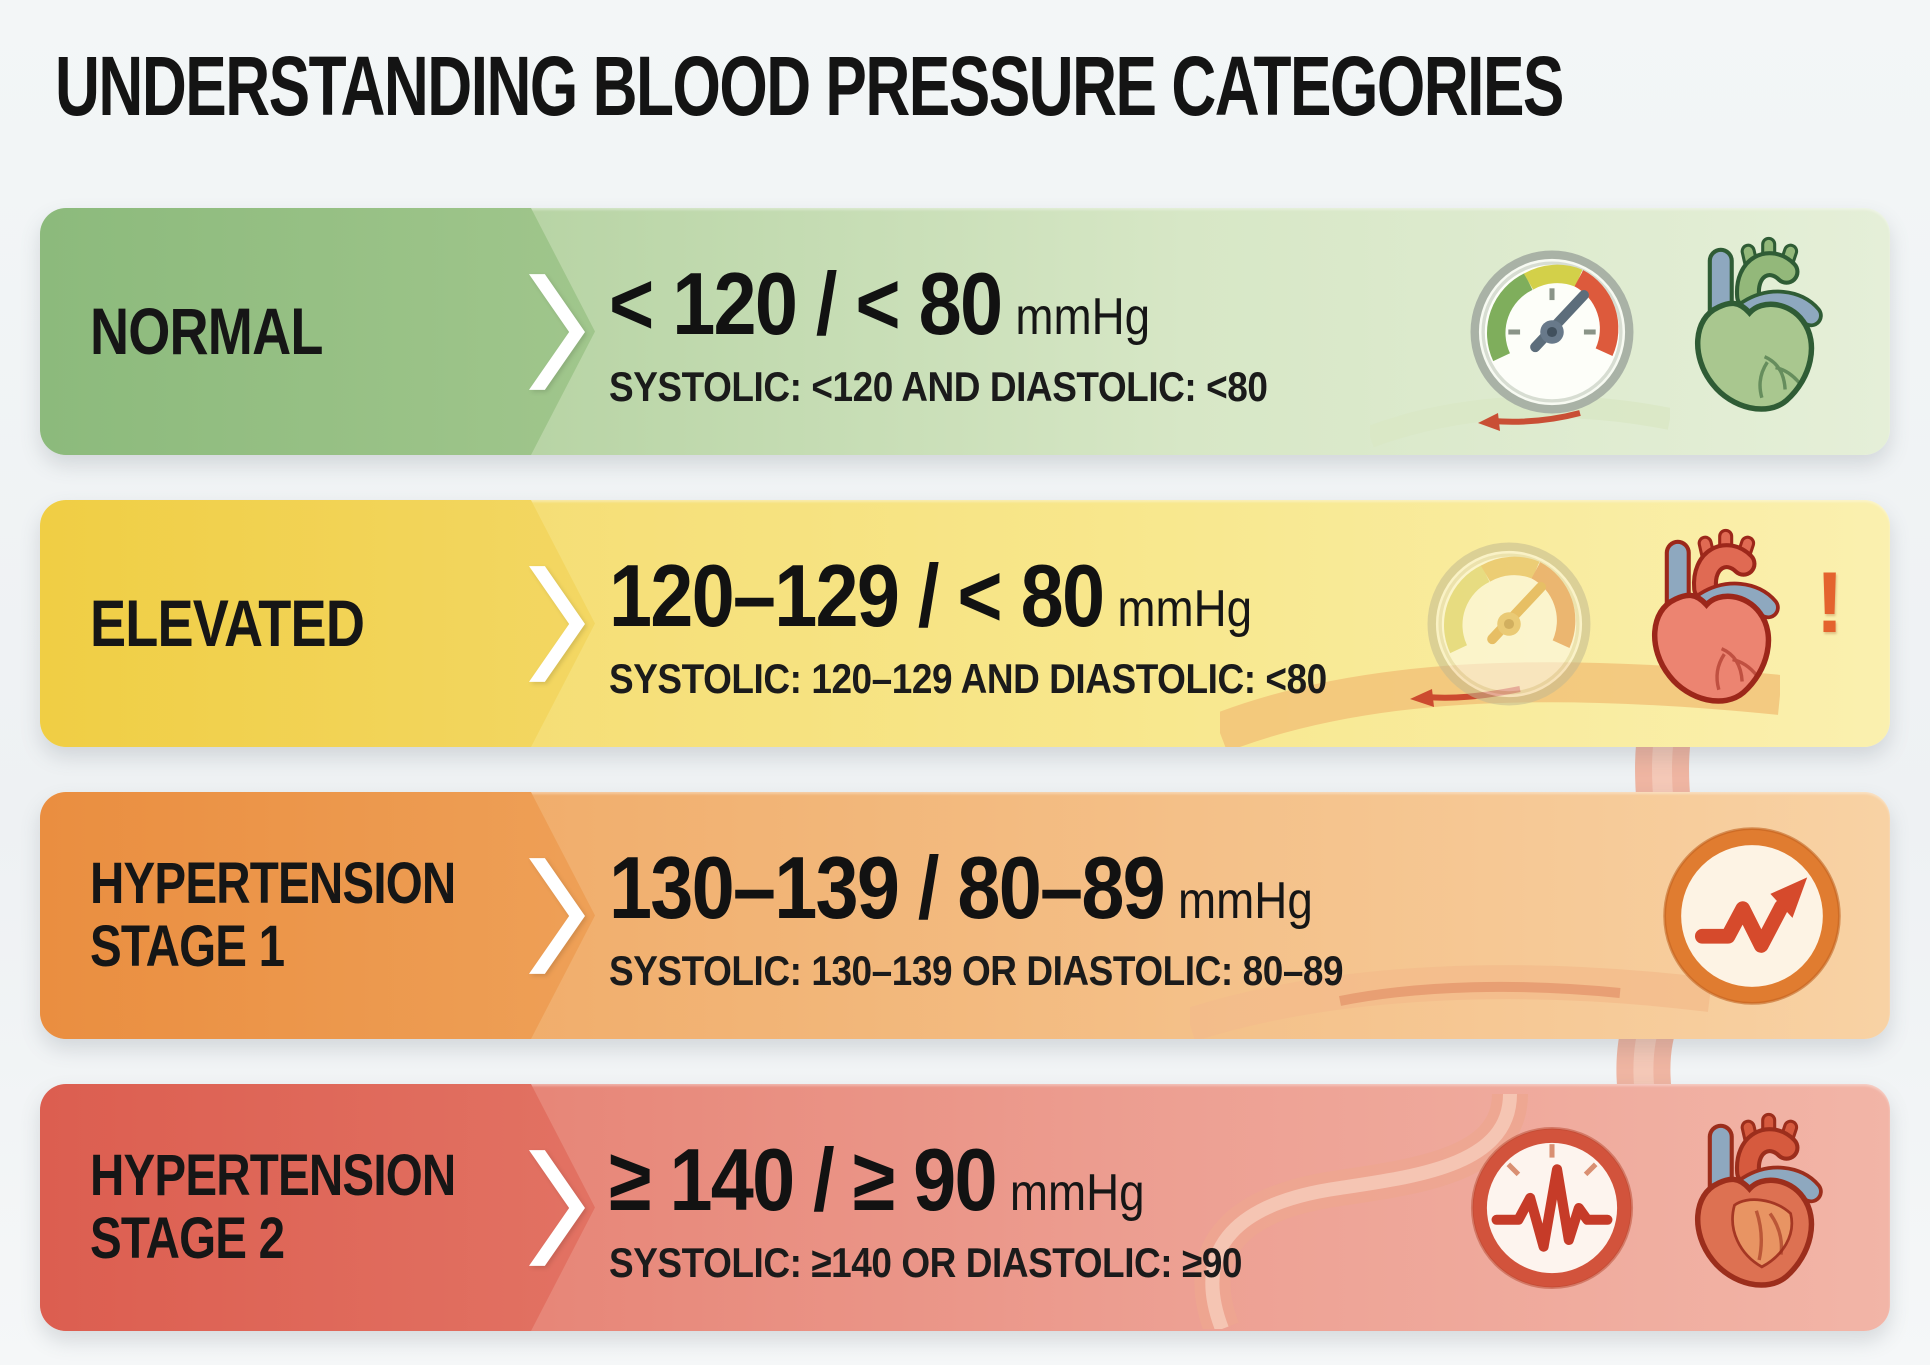 Image resolution: width=1930 pixels, height=1365 pixels. What do you see at coordinates (806, 303) in the screenshot?
I see `bp-range: < 120 / < 80` at bounding box center [806, 303].